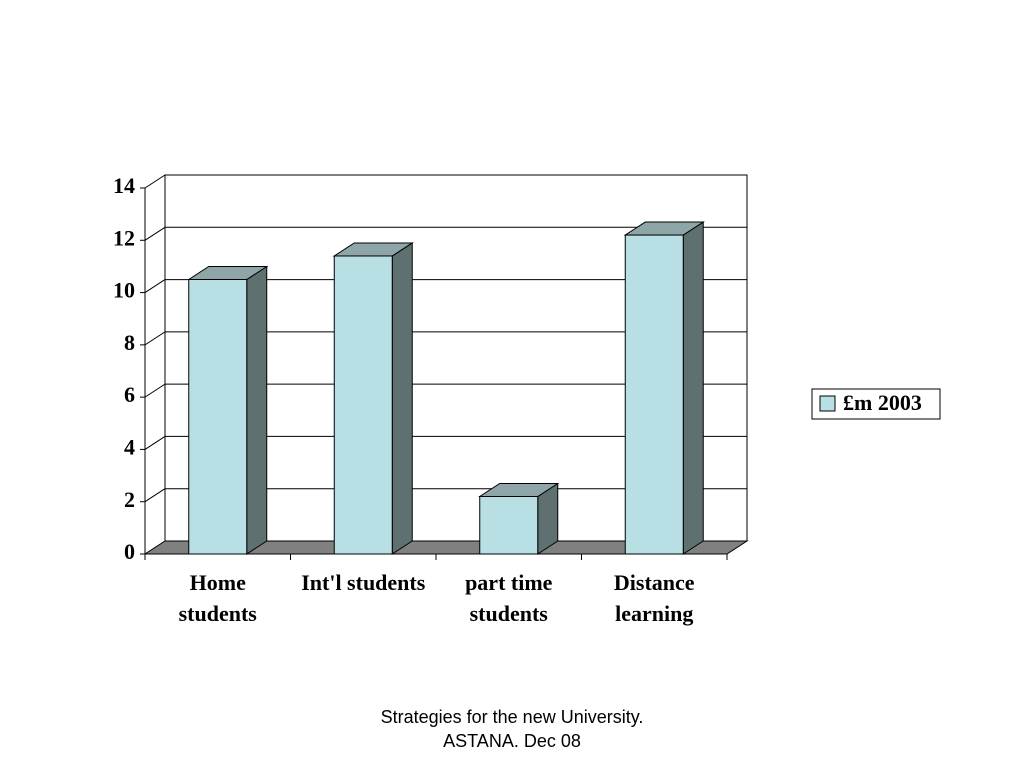 The image size is (1024, 768). I want to click on y-tick-label: 2, so click(129, 499).